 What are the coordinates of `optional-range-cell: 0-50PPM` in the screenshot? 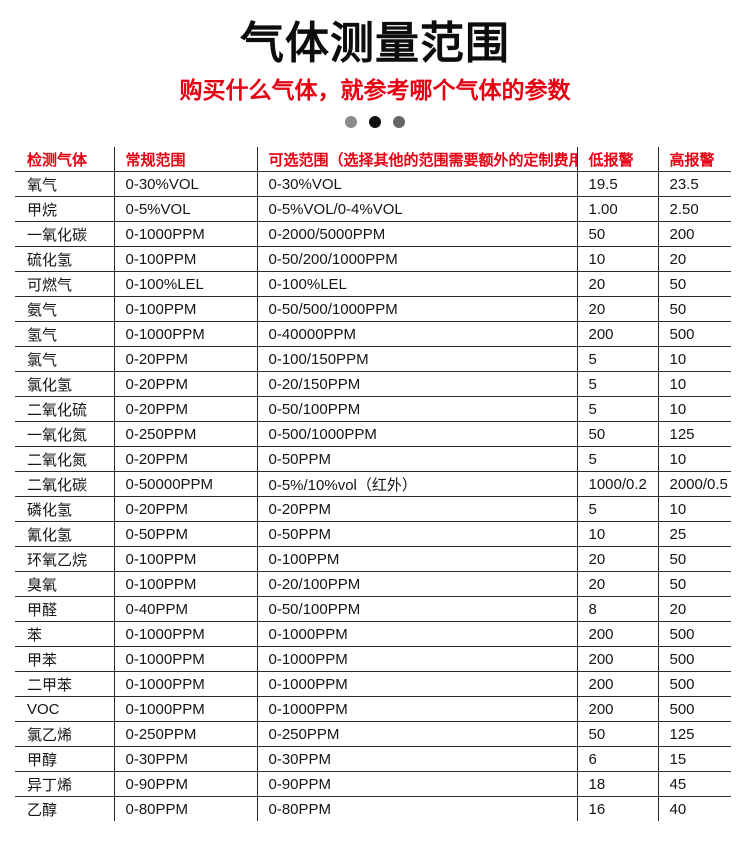 It's located at (417, 534).